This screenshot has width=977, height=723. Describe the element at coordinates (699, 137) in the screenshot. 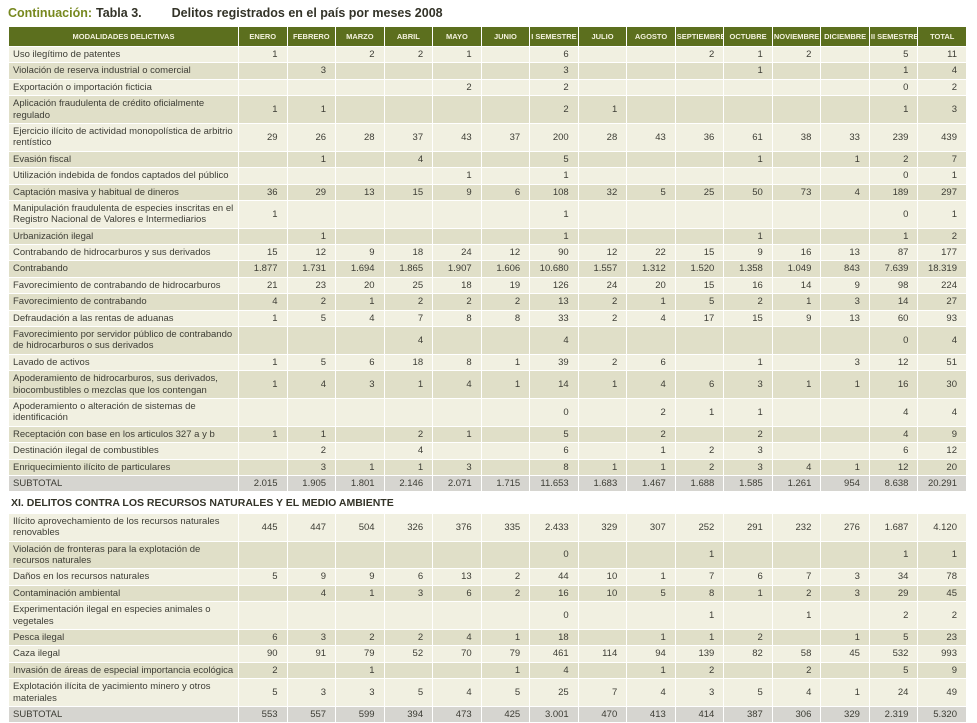

I see `cell-value: 36` at that location.